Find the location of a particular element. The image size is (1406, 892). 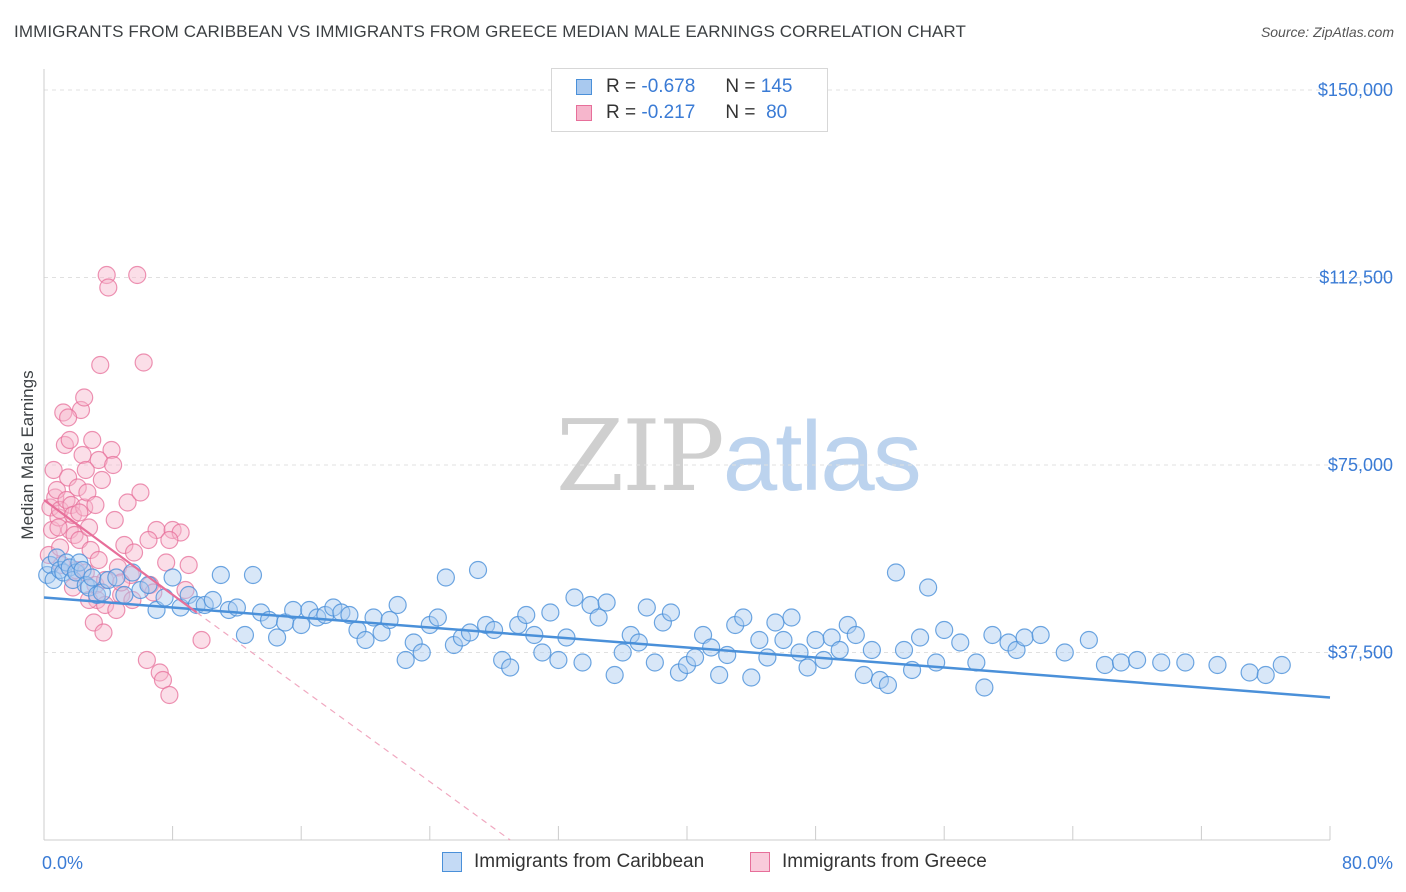

greece-legend-swatch is located at coordinates (760, 862).